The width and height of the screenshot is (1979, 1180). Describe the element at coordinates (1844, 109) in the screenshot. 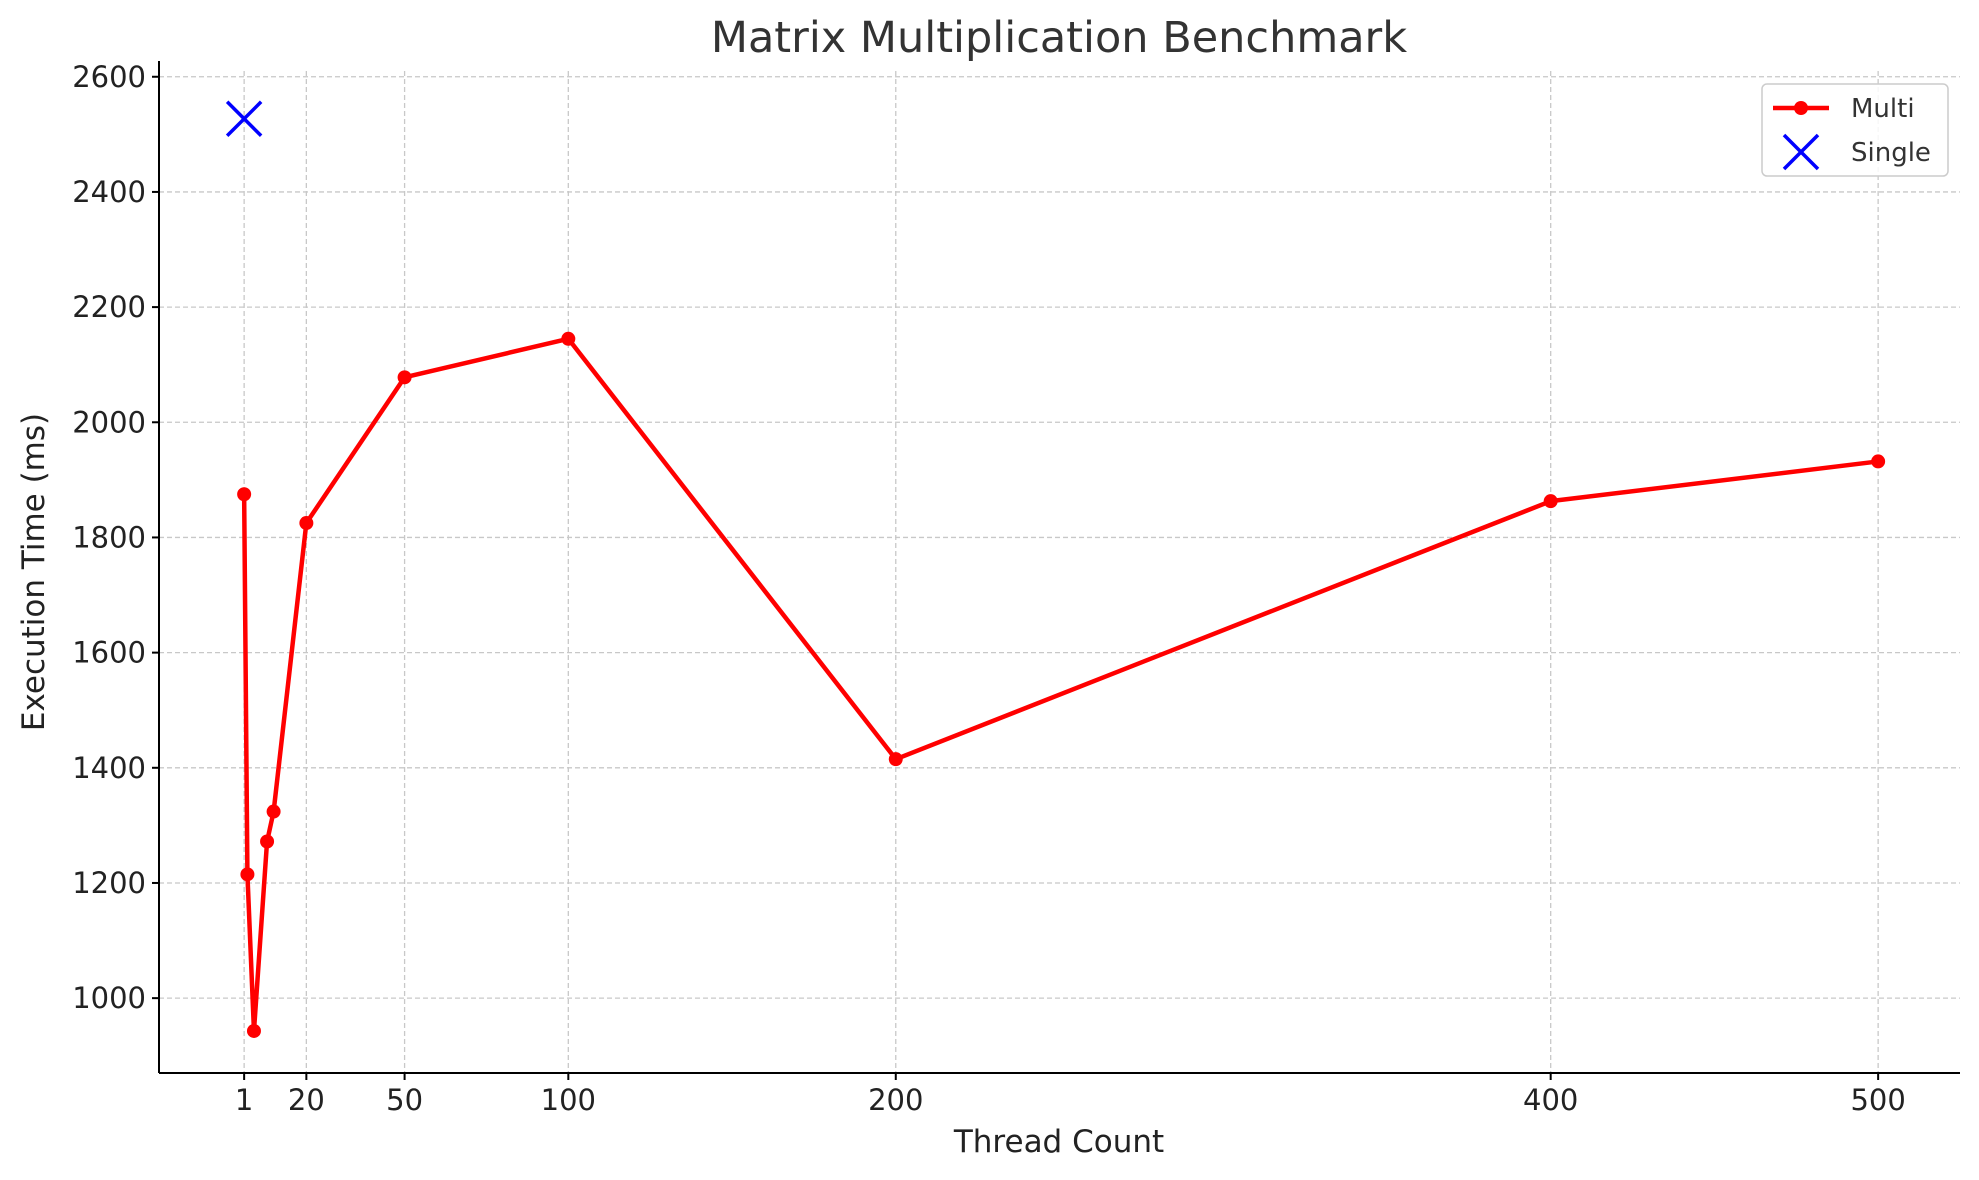

I see `legend-entry-multi: Multi` at that location.